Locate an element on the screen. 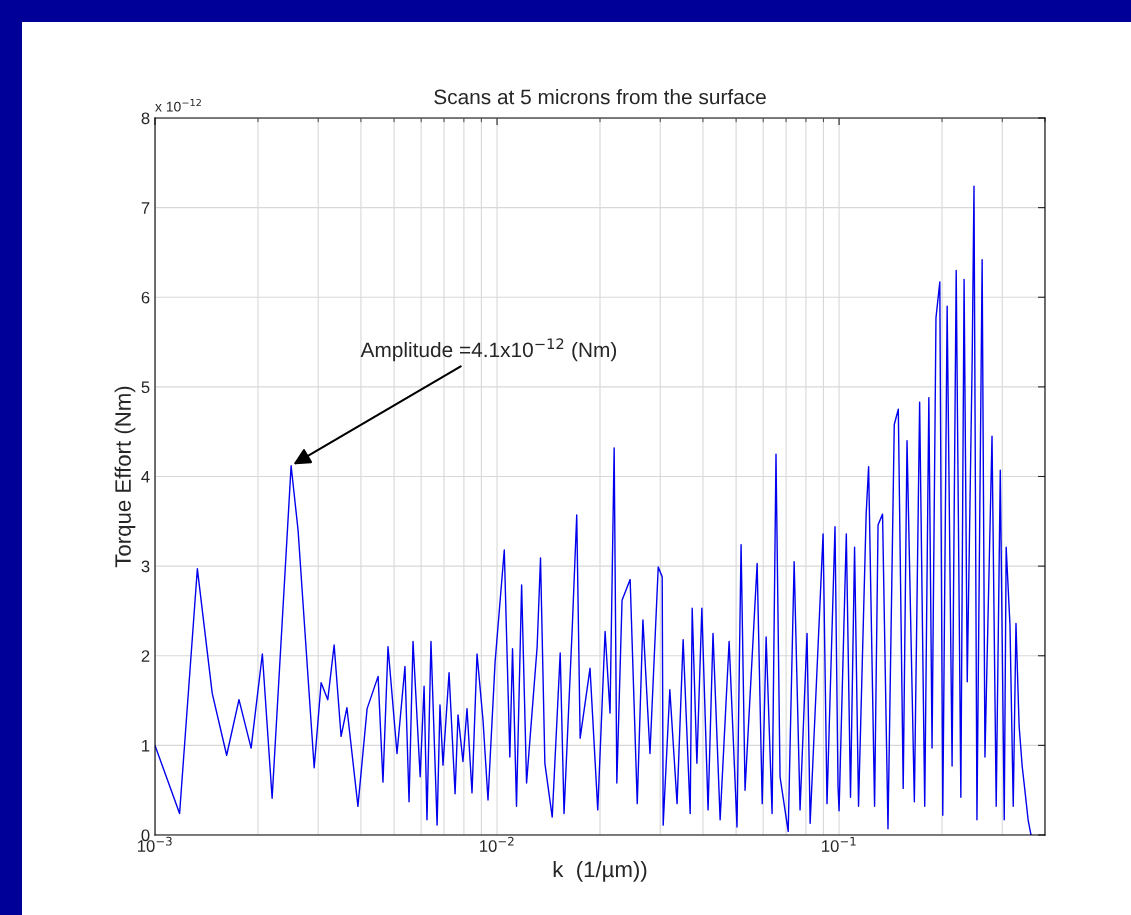 The width and height of the screenshot is (1131, 915). x-tick-label: 10$^{−1}$ is located at coordinates (839, 844).